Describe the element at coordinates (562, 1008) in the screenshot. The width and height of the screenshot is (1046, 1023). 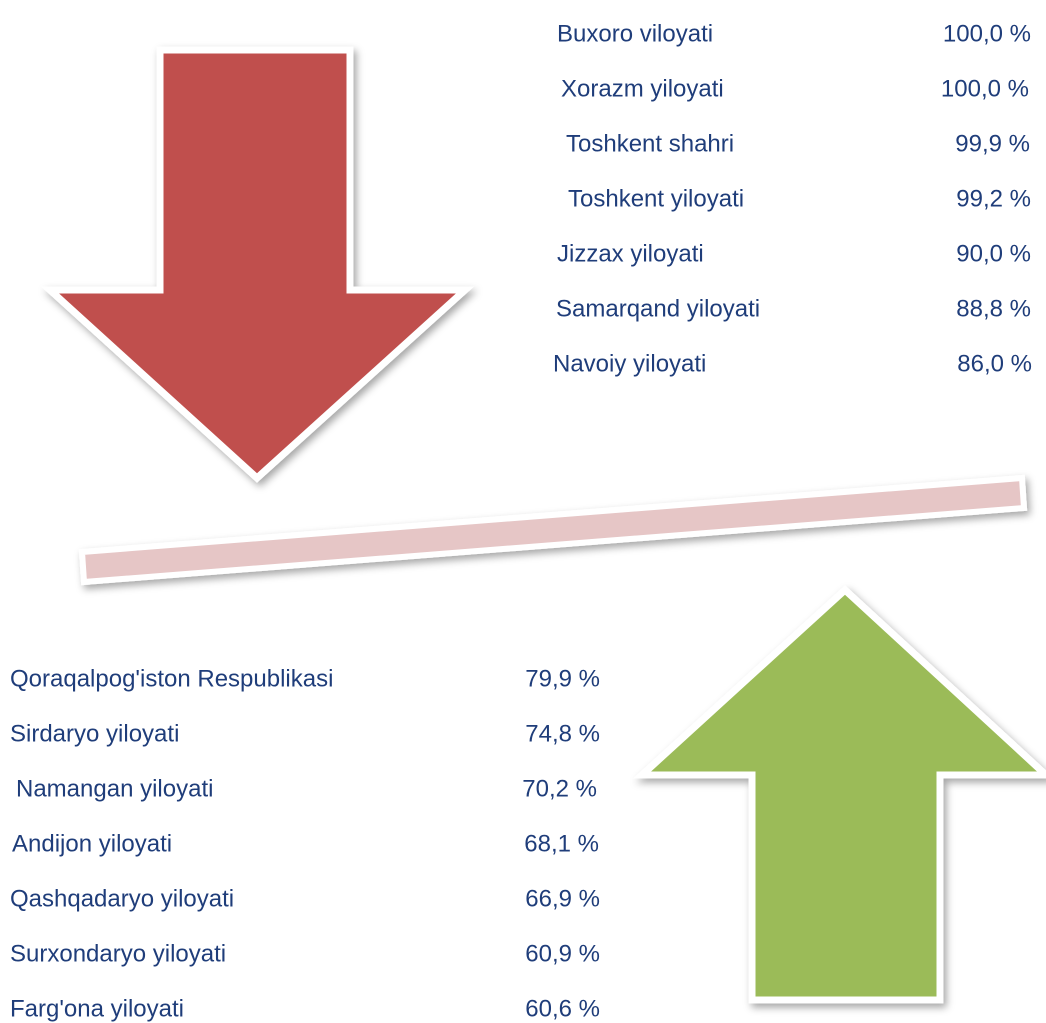
I see `region-value: 60,6 %` at that location.